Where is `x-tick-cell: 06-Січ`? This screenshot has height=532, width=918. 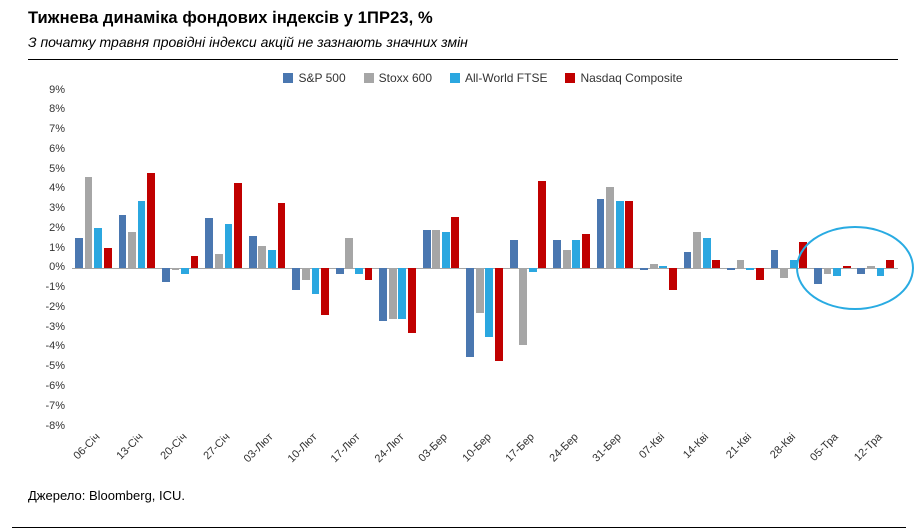
x-tick-cell: 06-Січ is located at coordinates (93, 457).